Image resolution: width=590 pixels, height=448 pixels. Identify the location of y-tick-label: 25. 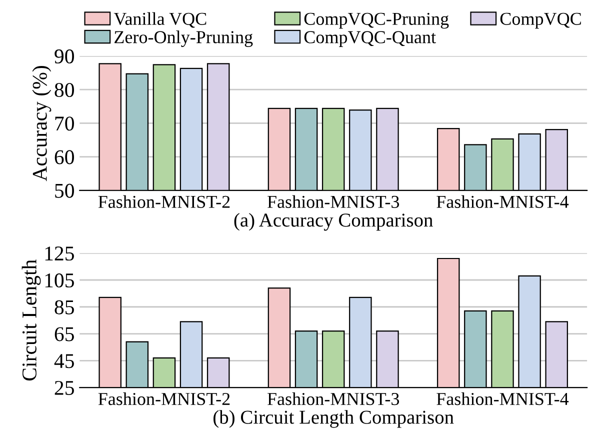
(64, 387).